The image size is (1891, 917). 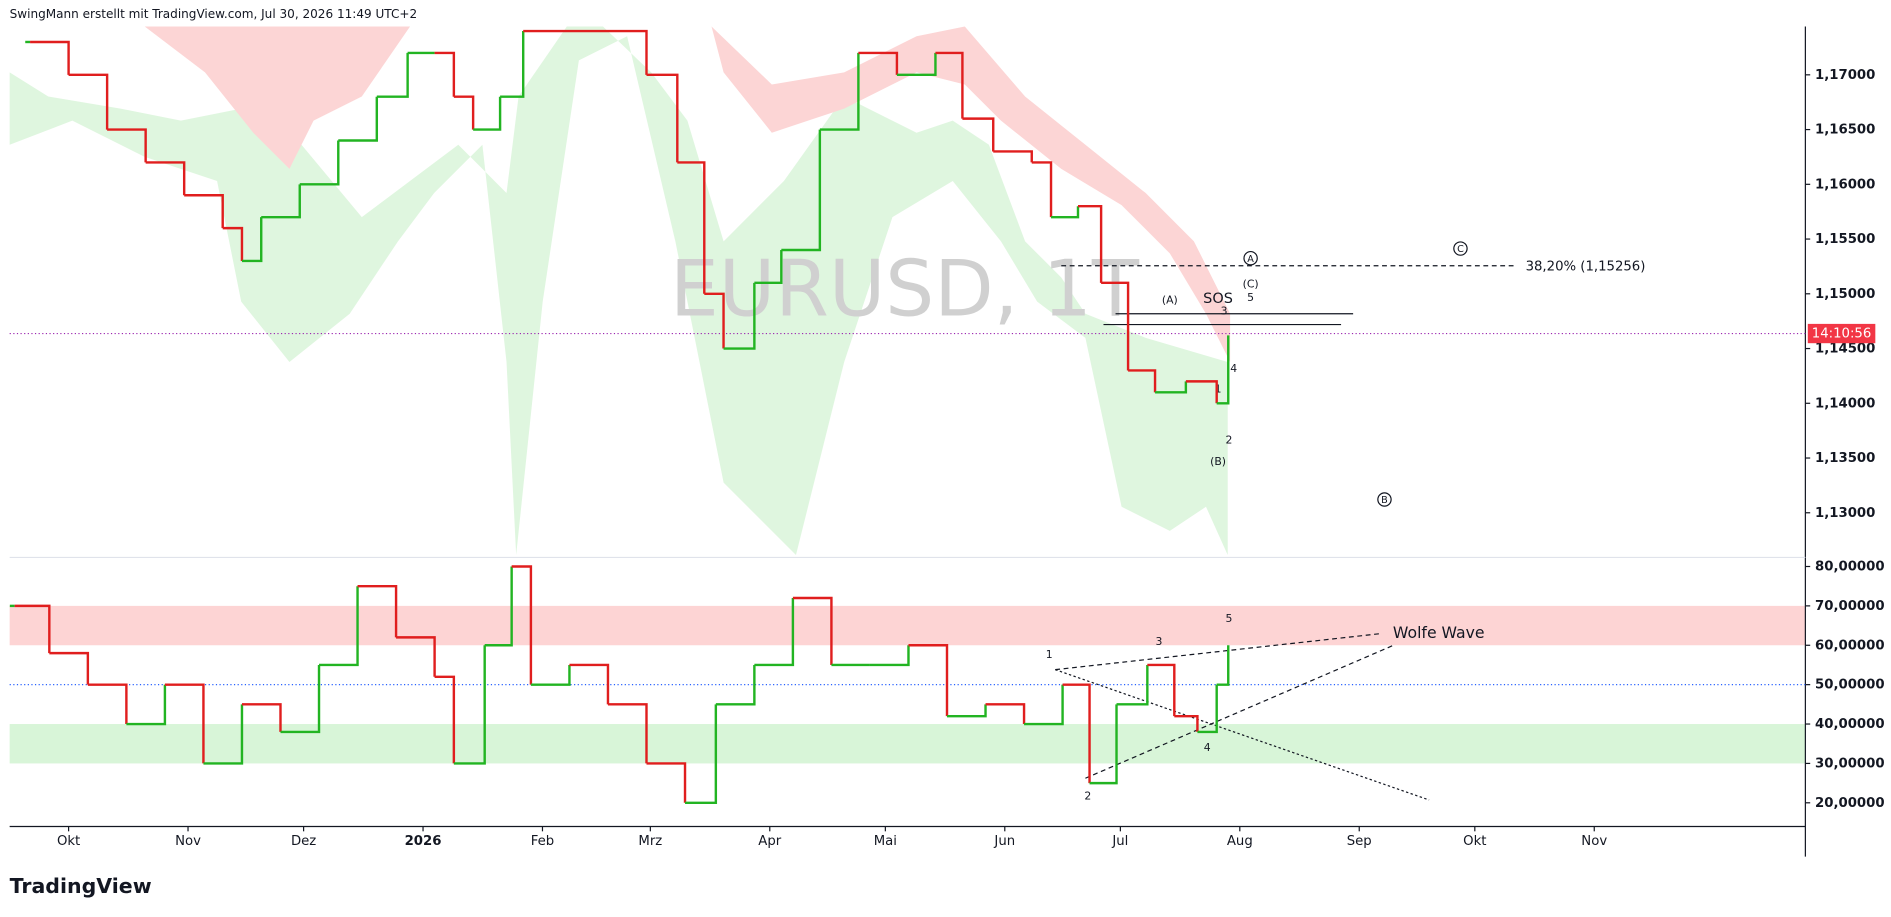 I want to click on y-tick-label: 1,15000, so click(x=1845, y=294).